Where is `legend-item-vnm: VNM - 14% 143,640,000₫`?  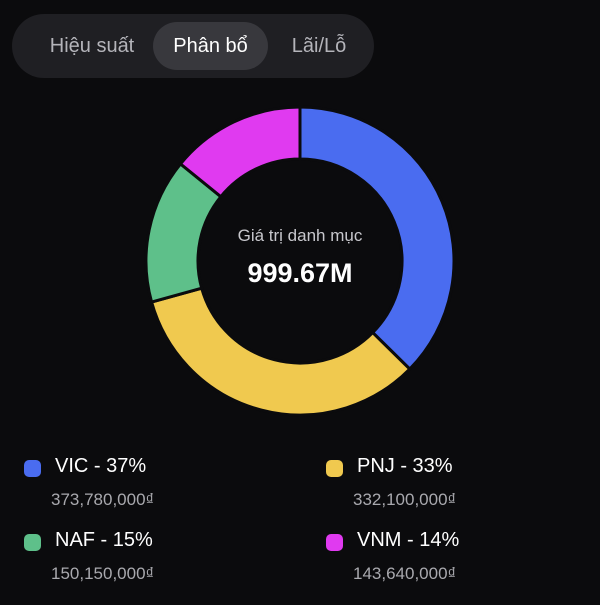 legend-item-vnm: VNM - 14% 143,640,000₫ is located at coordinates (456, 559).